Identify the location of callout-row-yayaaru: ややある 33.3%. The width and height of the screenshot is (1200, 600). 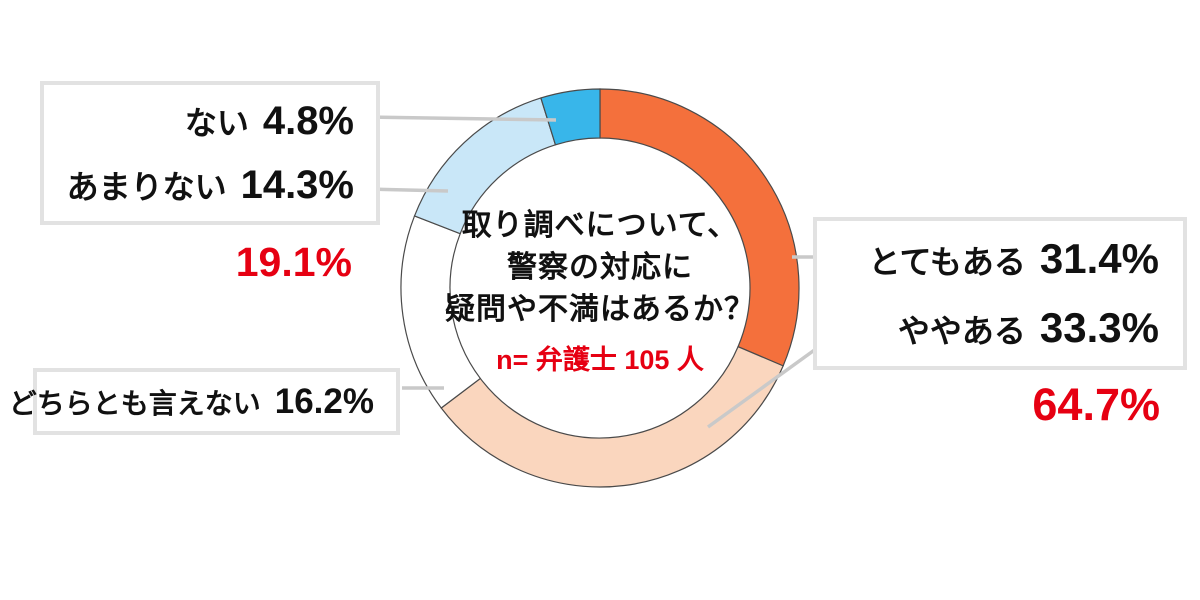
(991, 328).